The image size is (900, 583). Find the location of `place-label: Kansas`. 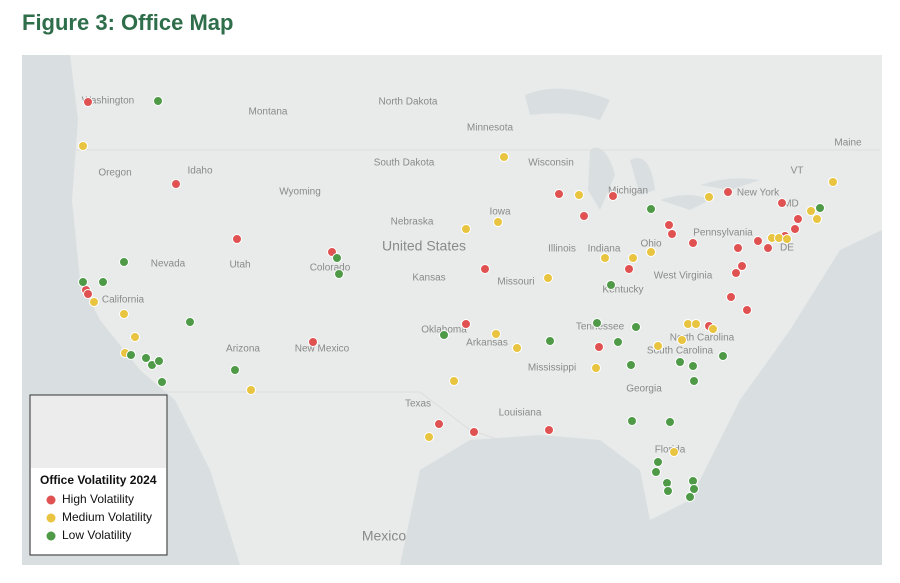

place-label: Kansas is located at coordinates (428, 278).